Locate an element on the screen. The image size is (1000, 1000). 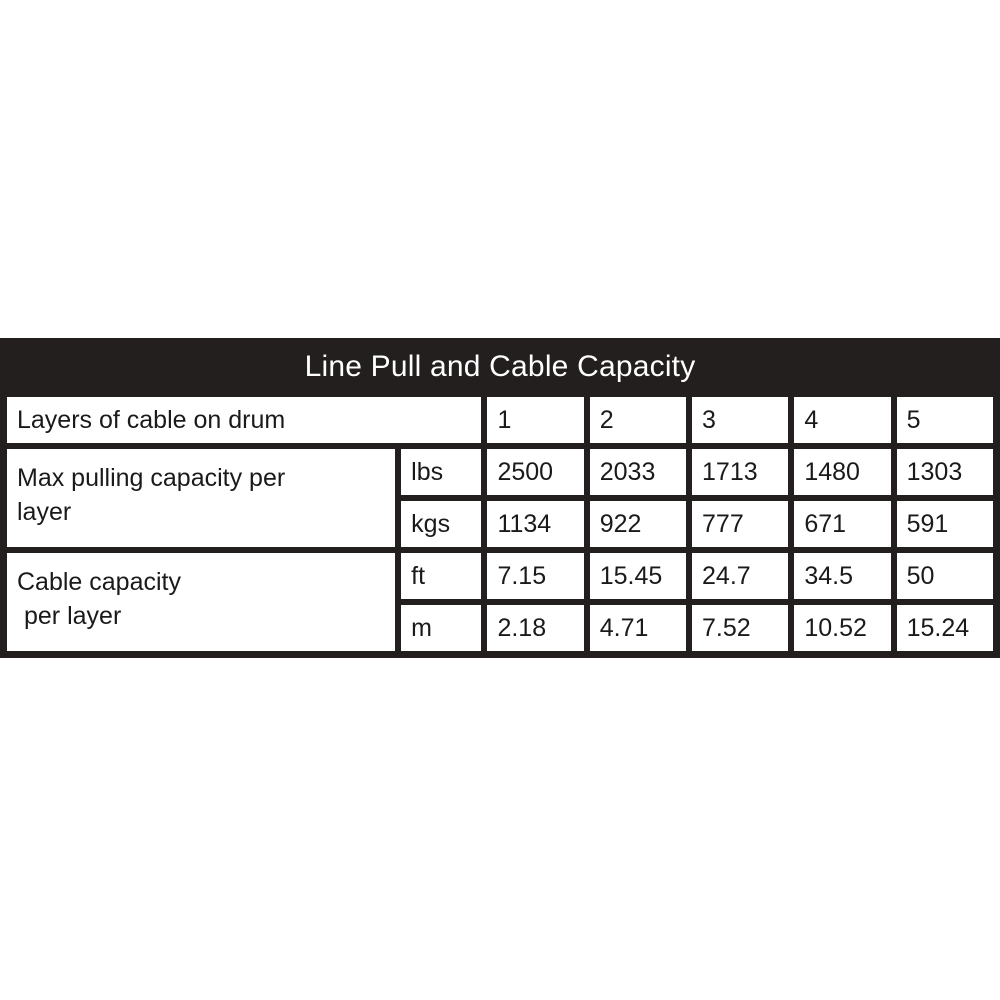
cell-max-pull-lbs-2: 2033 is located at coordinates (638, 472).